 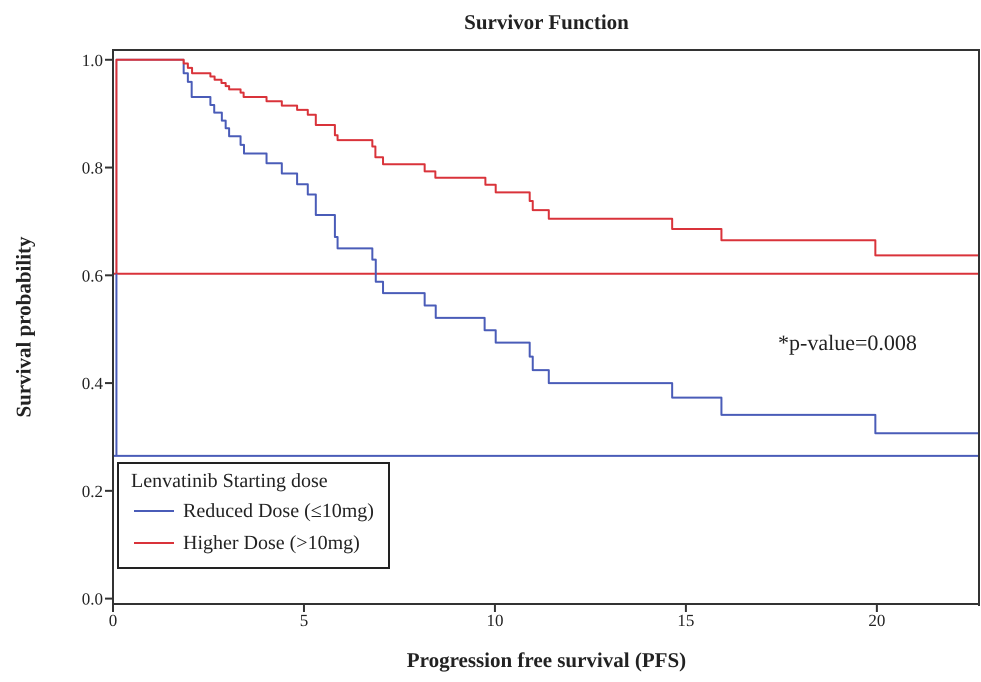 What do you see at coordinates (92, 60) in the screenshot?
I see `y-tick-label: 1.0` at bounding box center [92, 60].